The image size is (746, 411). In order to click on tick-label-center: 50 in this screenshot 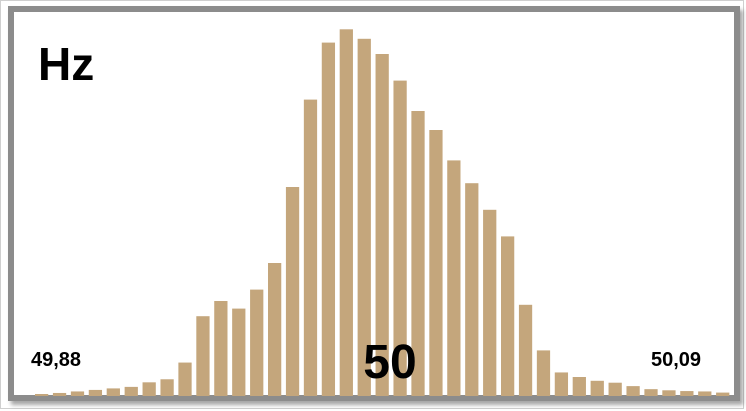, I will do `click(389, 362)`.